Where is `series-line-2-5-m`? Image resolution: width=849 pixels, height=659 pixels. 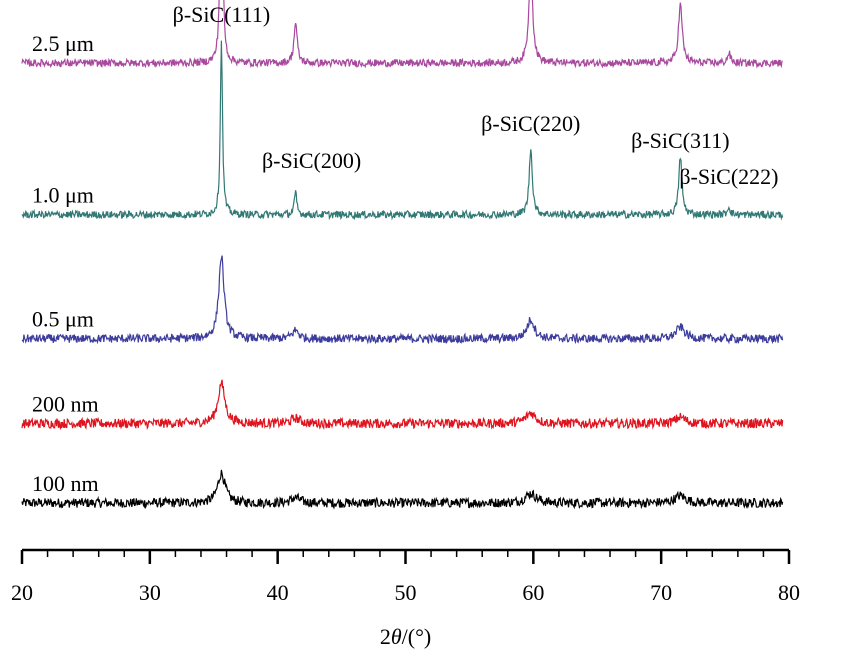 series-line-2-5-m is located at coordinates (402, 34).